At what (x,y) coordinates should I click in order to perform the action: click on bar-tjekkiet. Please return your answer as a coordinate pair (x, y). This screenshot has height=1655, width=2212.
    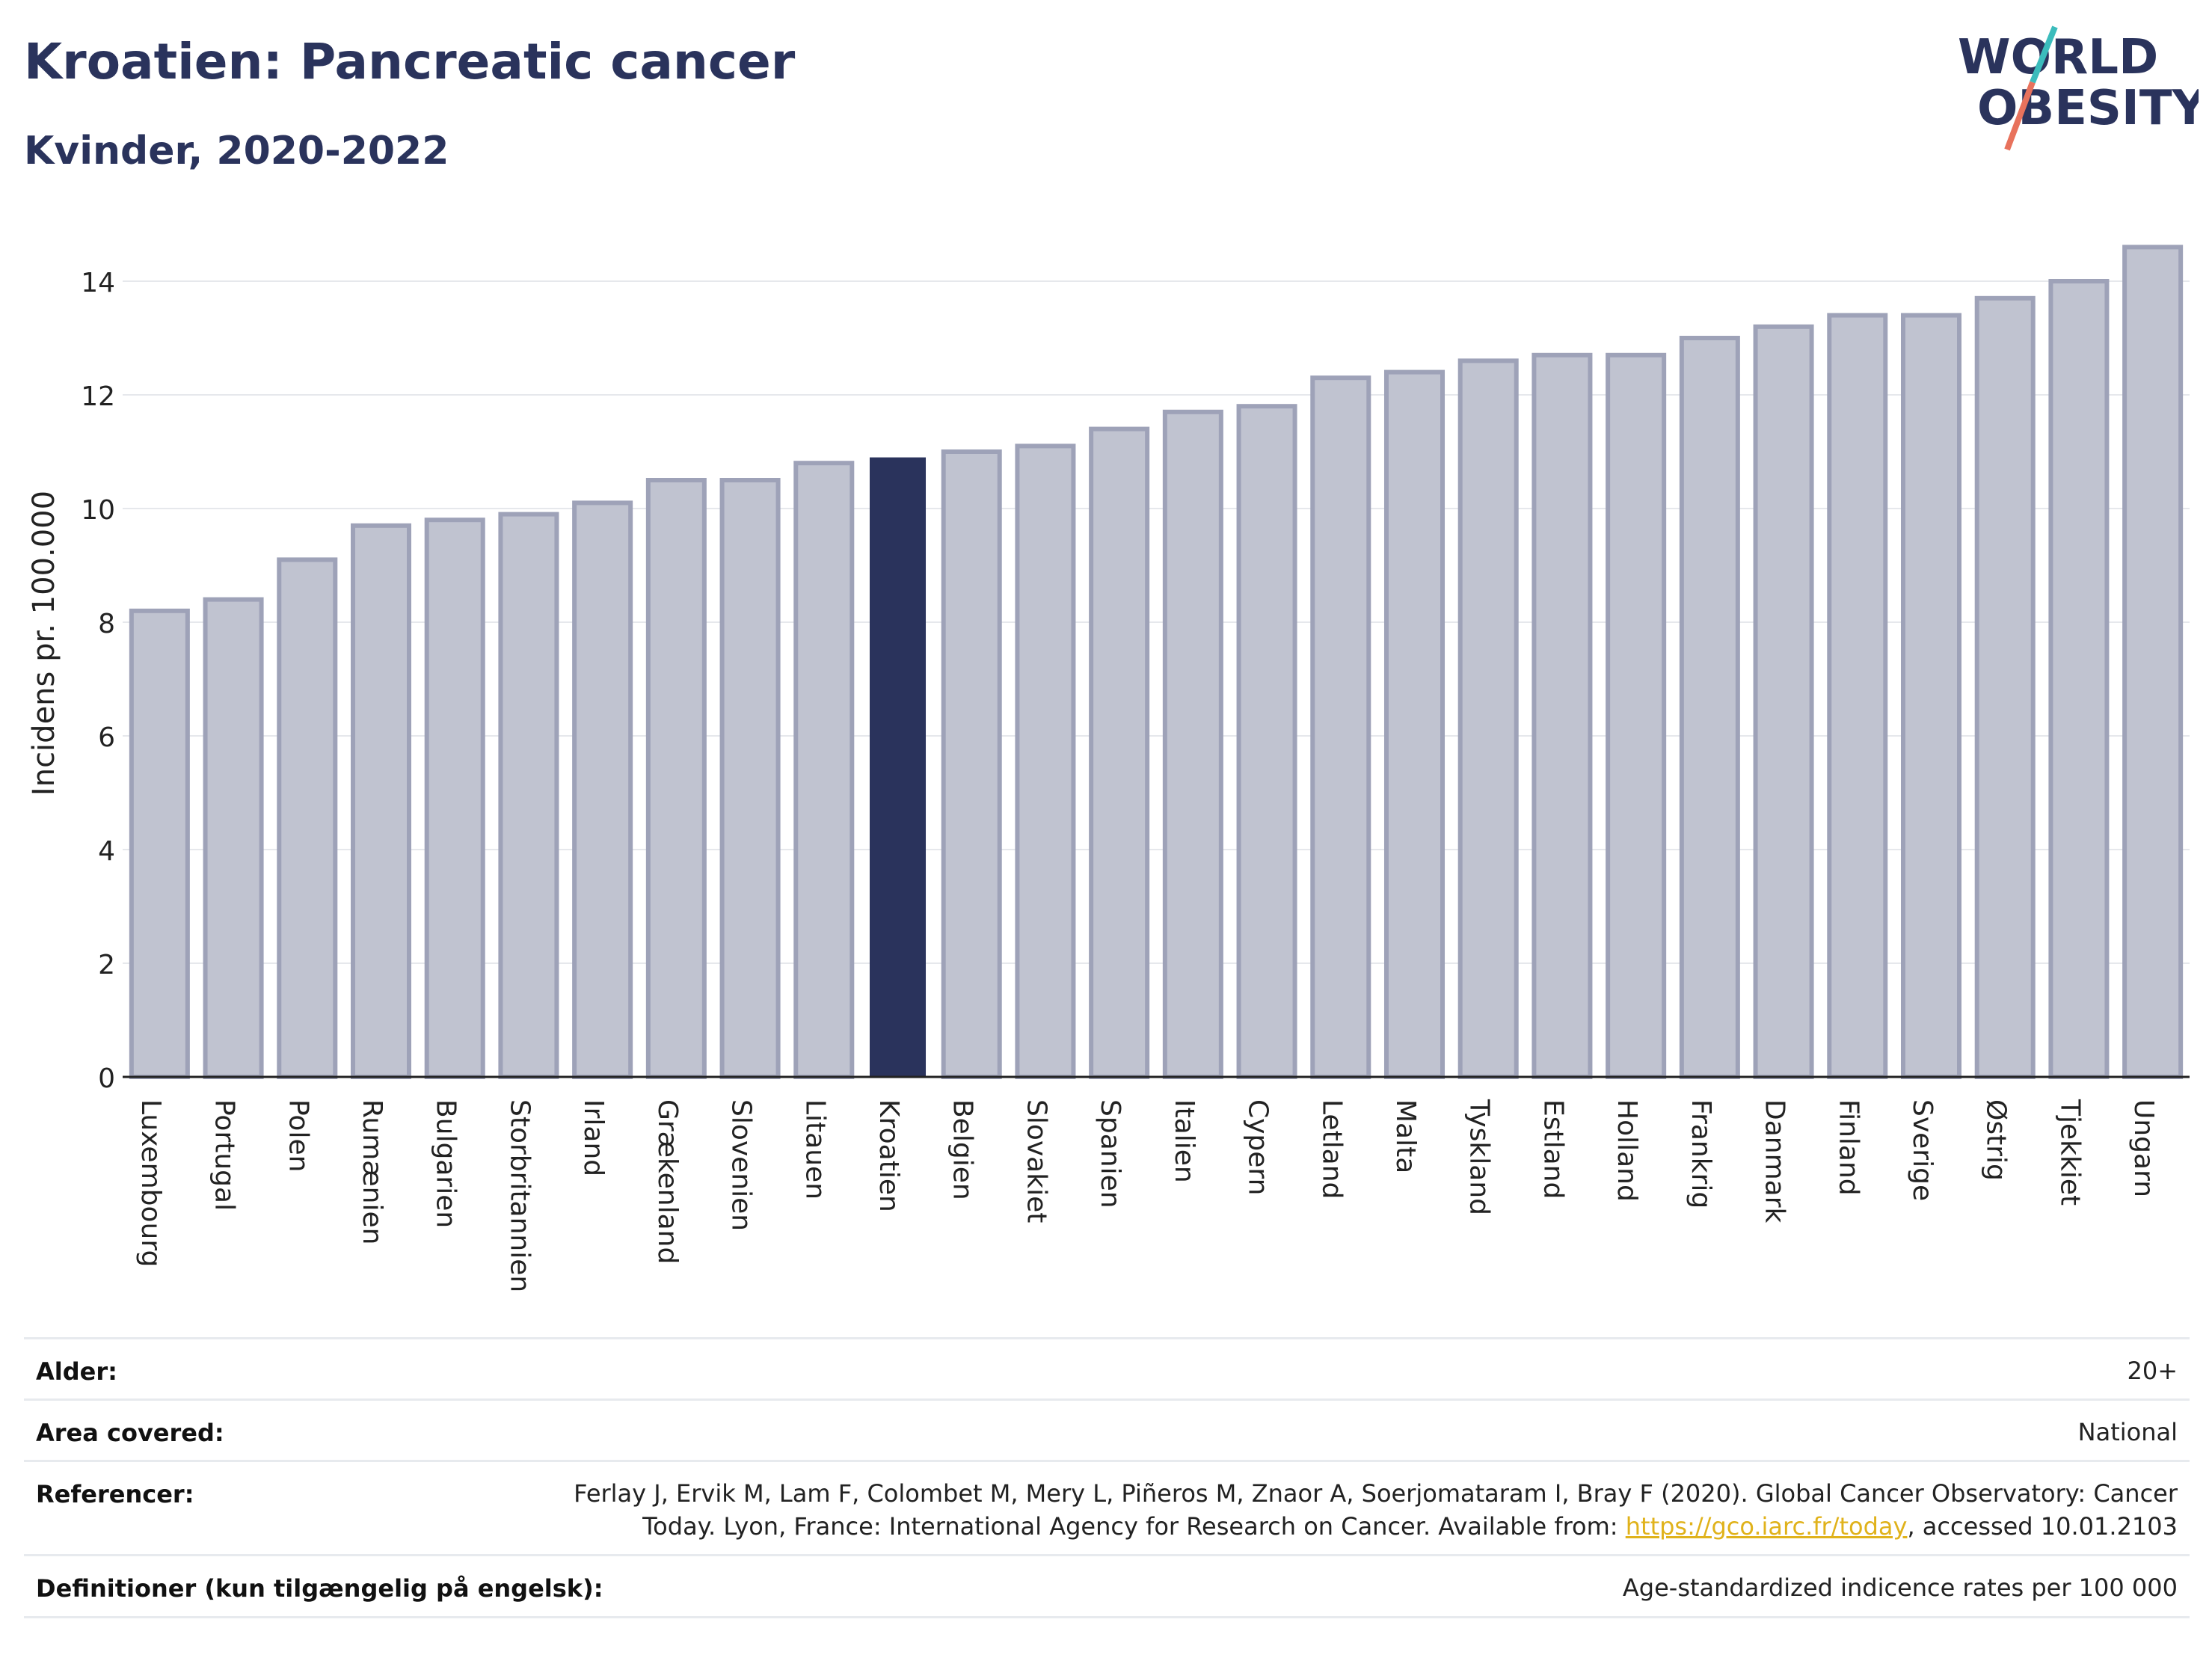
    Looking at the image, I should click on (2079, 679).